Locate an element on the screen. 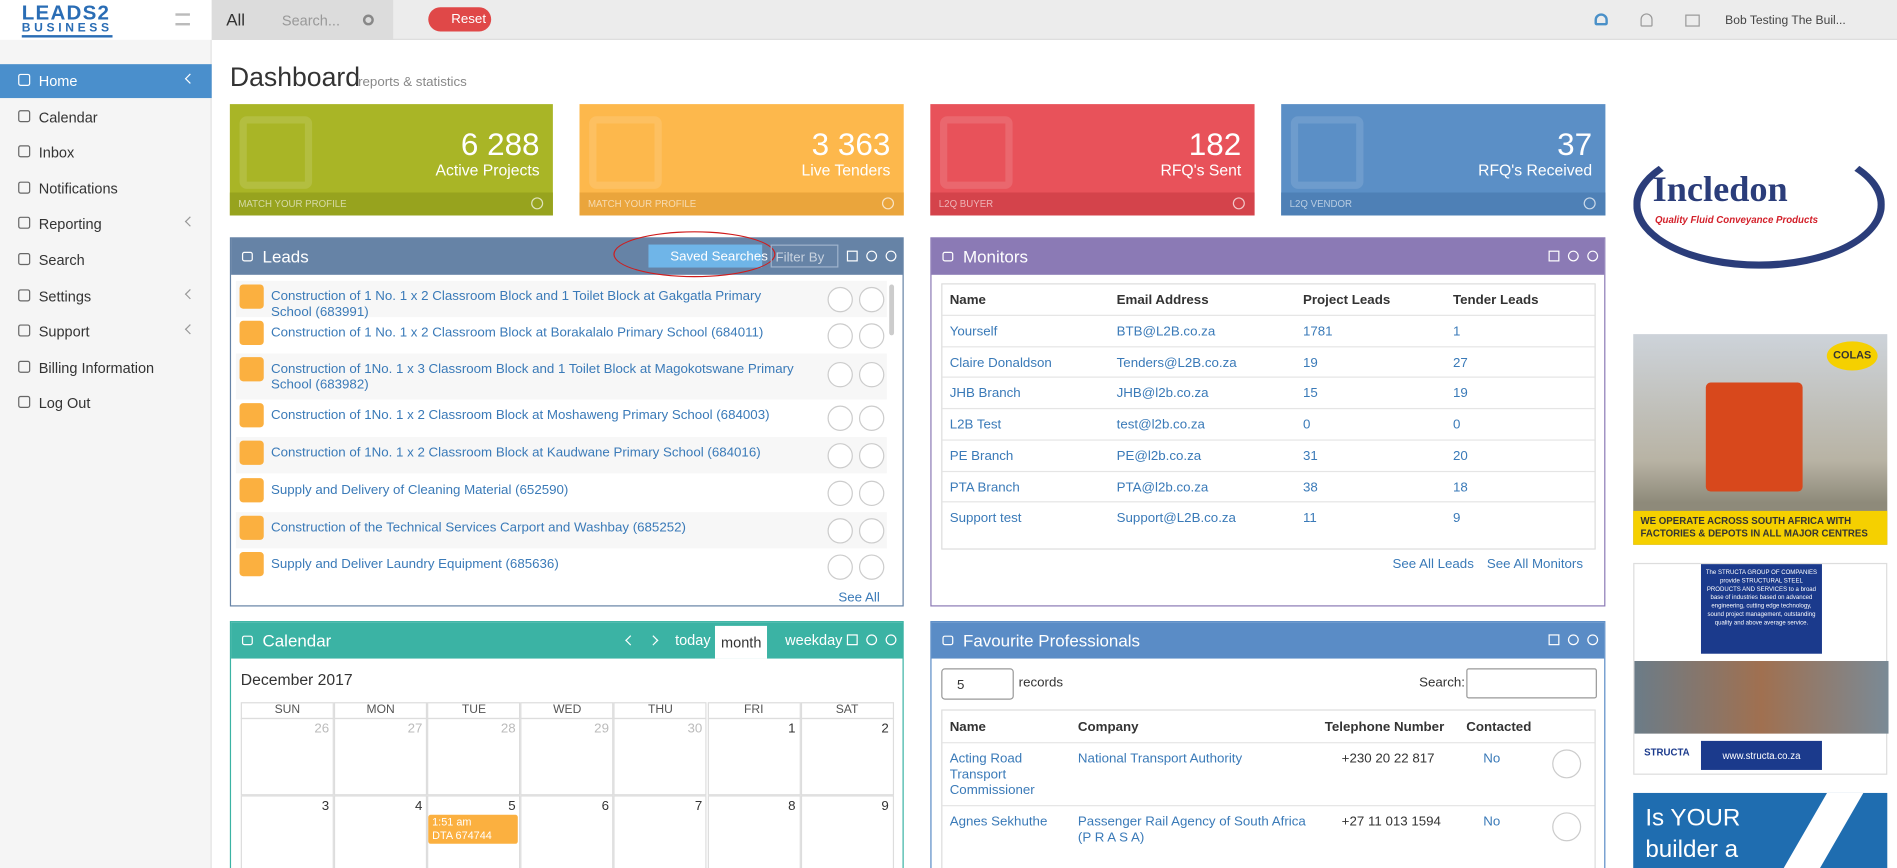 Image resolution: width=1897 pixels, height=868 pixels. inbox-icon is located at coordinates (1692, 20).